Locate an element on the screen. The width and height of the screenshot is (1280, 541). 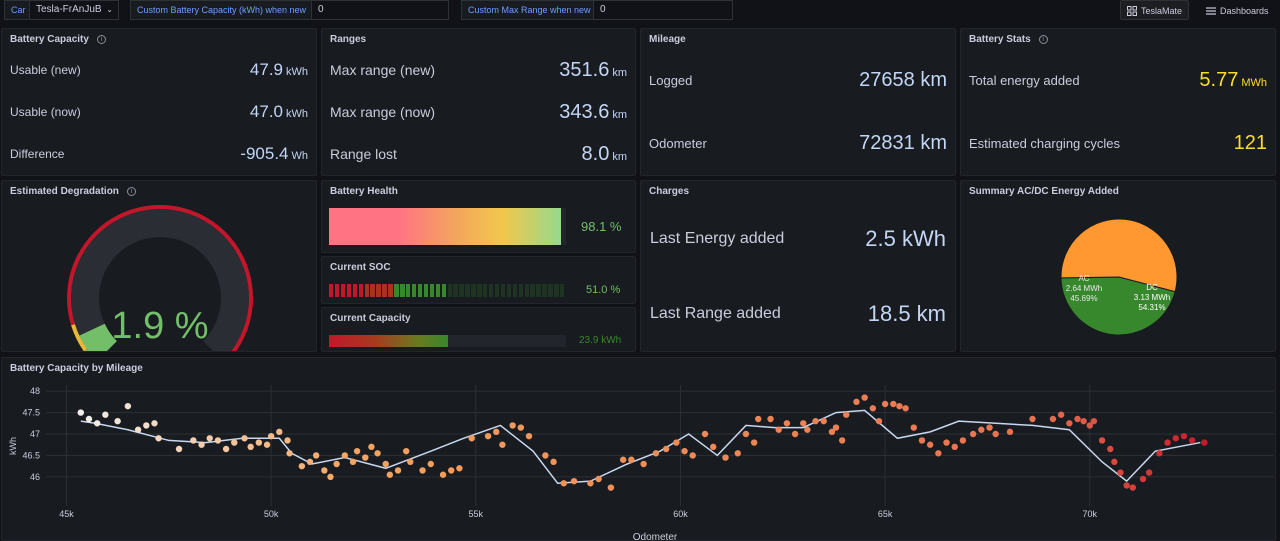
x-tick-label: 70k is located at coordinates (1090, 514).